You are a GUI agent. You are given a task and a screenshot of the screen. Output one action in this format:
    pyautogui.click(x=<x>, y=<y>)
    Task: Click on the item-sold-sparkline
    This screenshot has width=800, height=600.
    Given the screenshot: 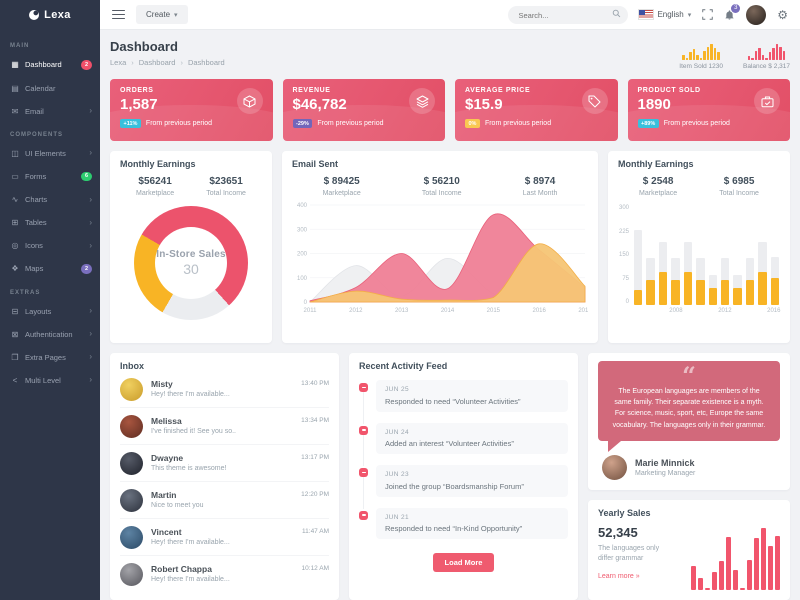 What is the action you would take?
    pyautogui.click(x=701, y=51)
    